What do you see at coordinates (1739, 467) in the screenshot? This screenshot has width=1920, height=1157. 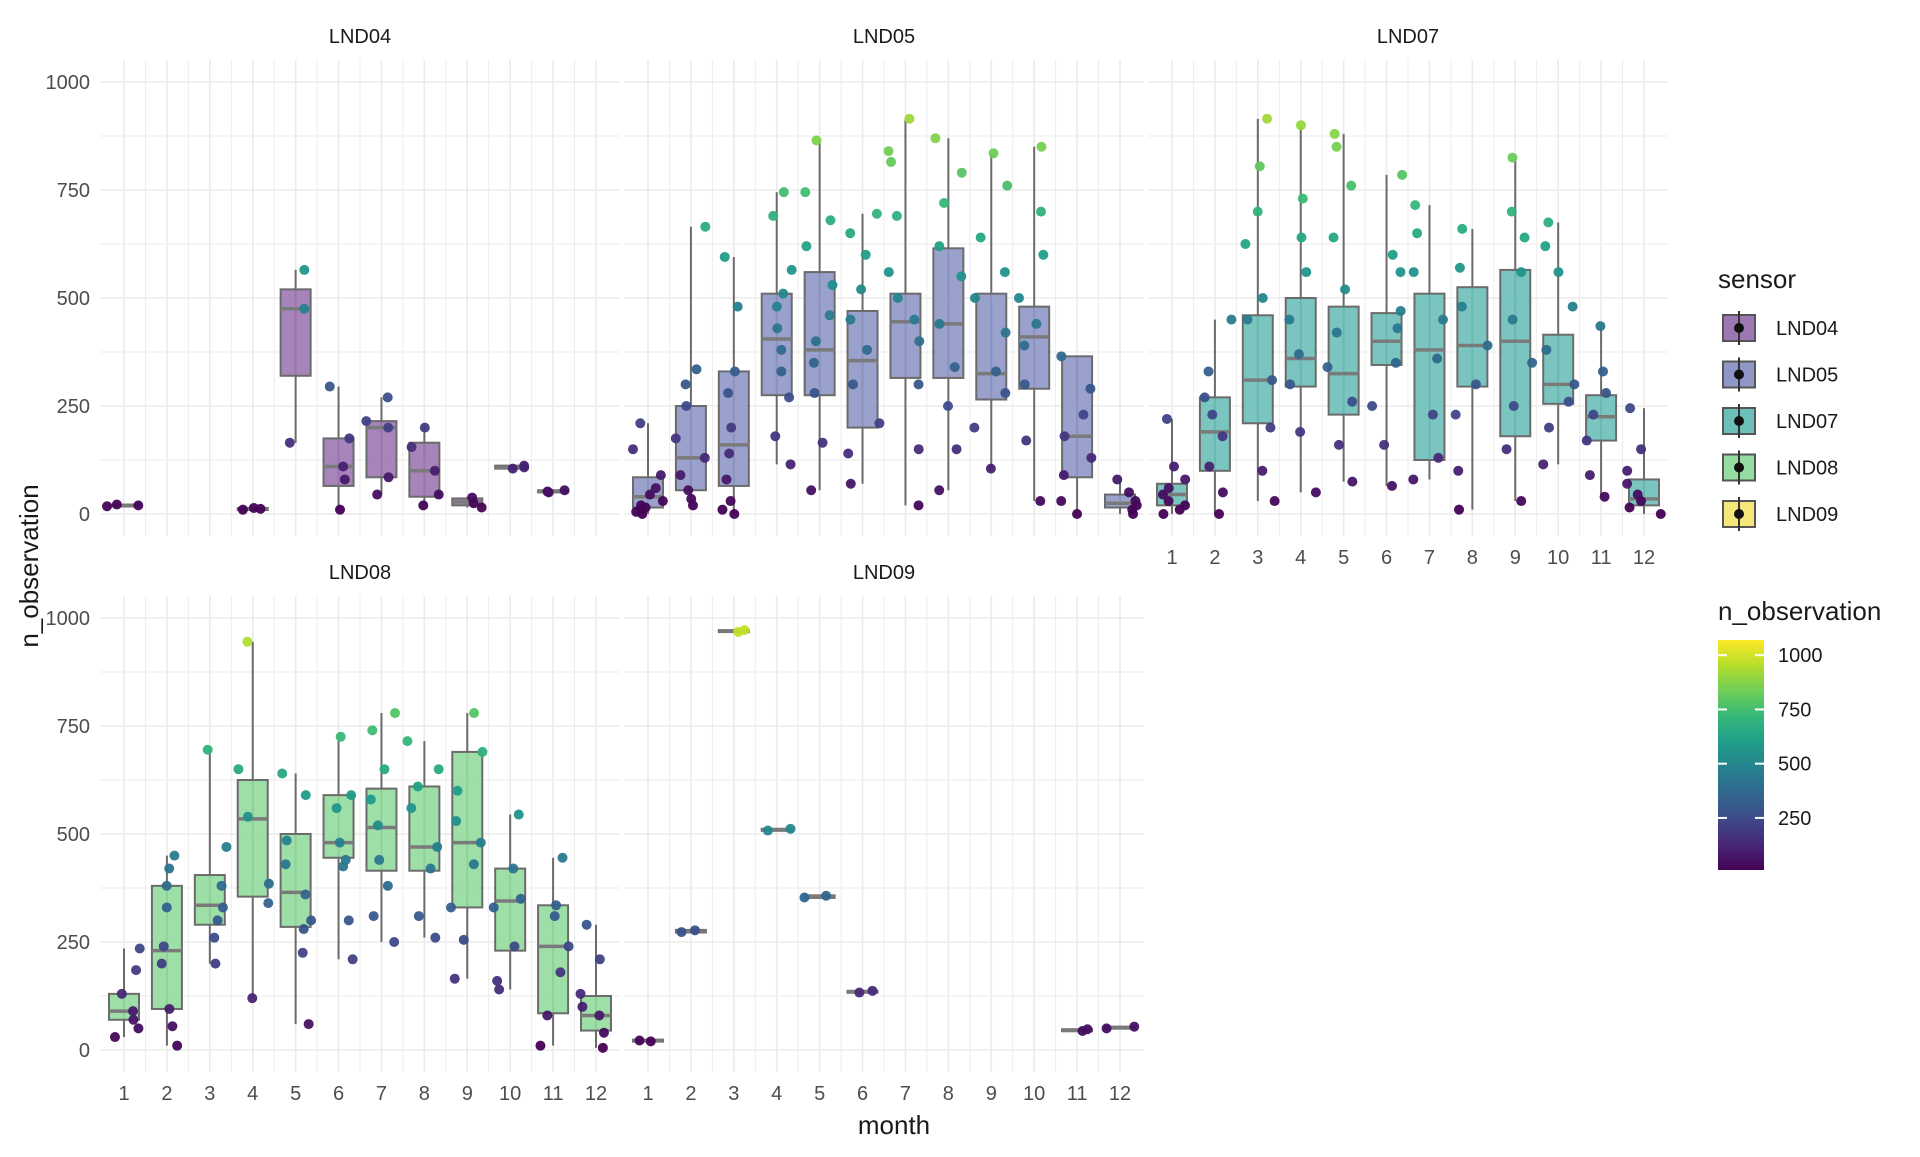 I see `legend-key-dot` at bounding box center [1739, 467].